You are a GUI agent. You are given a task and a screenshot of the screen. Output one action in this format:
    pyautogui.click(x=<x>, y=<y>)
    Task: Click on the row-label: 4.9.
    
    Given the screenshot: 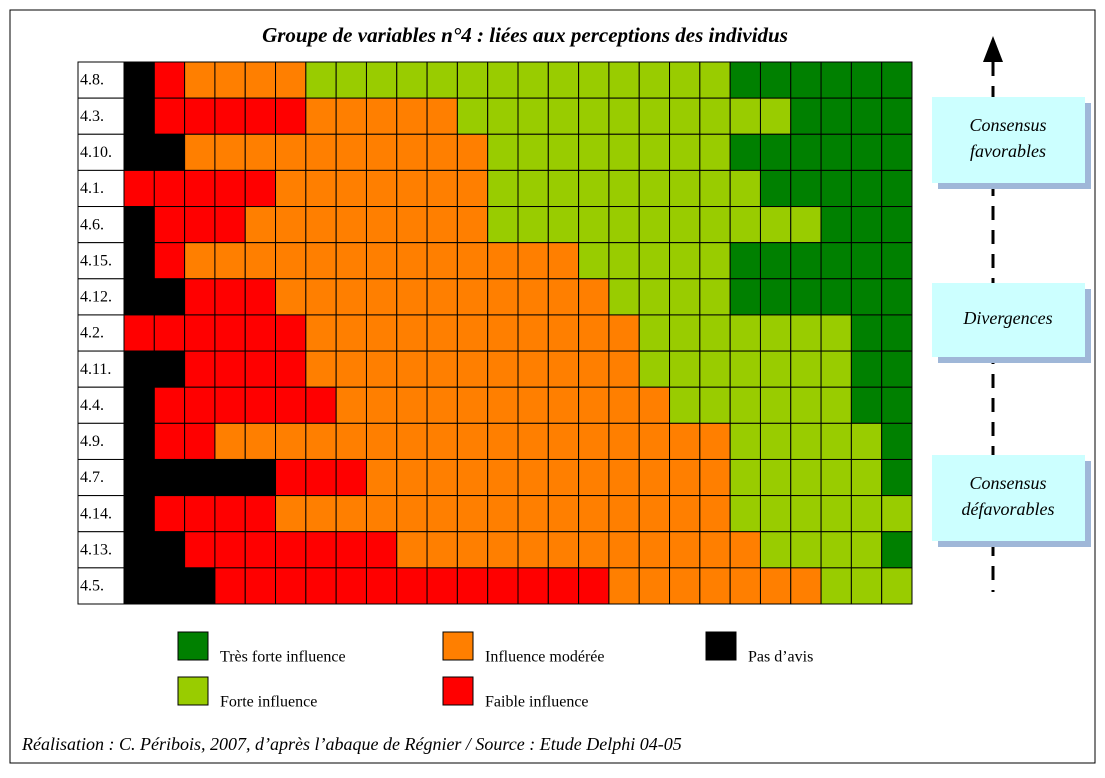 What is the action you would take?
    pyautogui.click(x=92, y=441)
    